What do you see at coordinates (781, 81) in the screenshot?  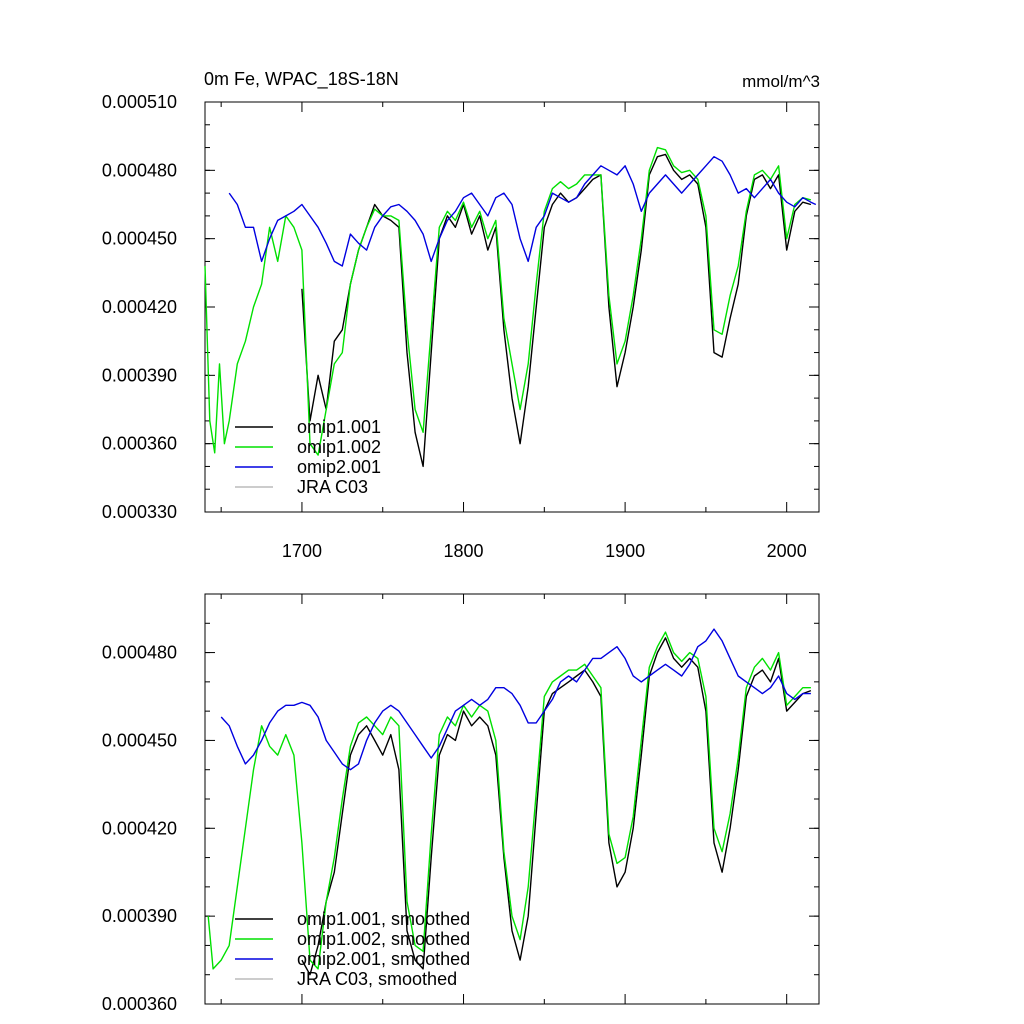 I see `units-label: mmol/m^3` at bounding box center [781, 81].